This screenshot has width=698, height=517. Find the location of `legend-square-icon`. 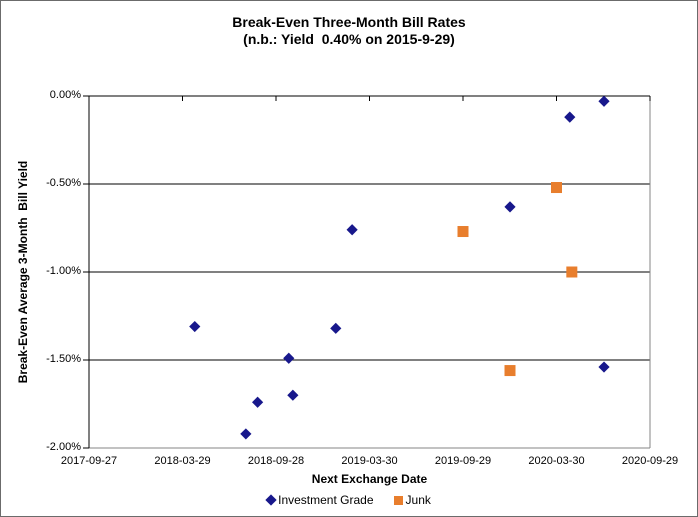

legend-square-icon is located at coordinates (398, 500).